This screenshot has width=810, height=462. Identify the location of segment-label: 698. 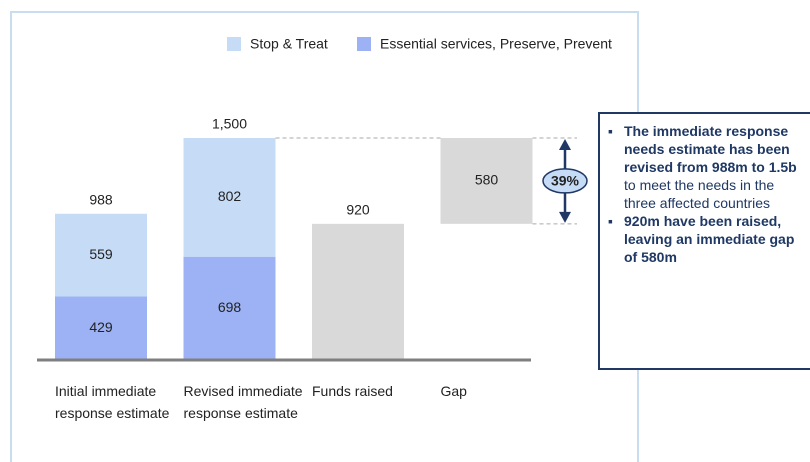
(230, 307).